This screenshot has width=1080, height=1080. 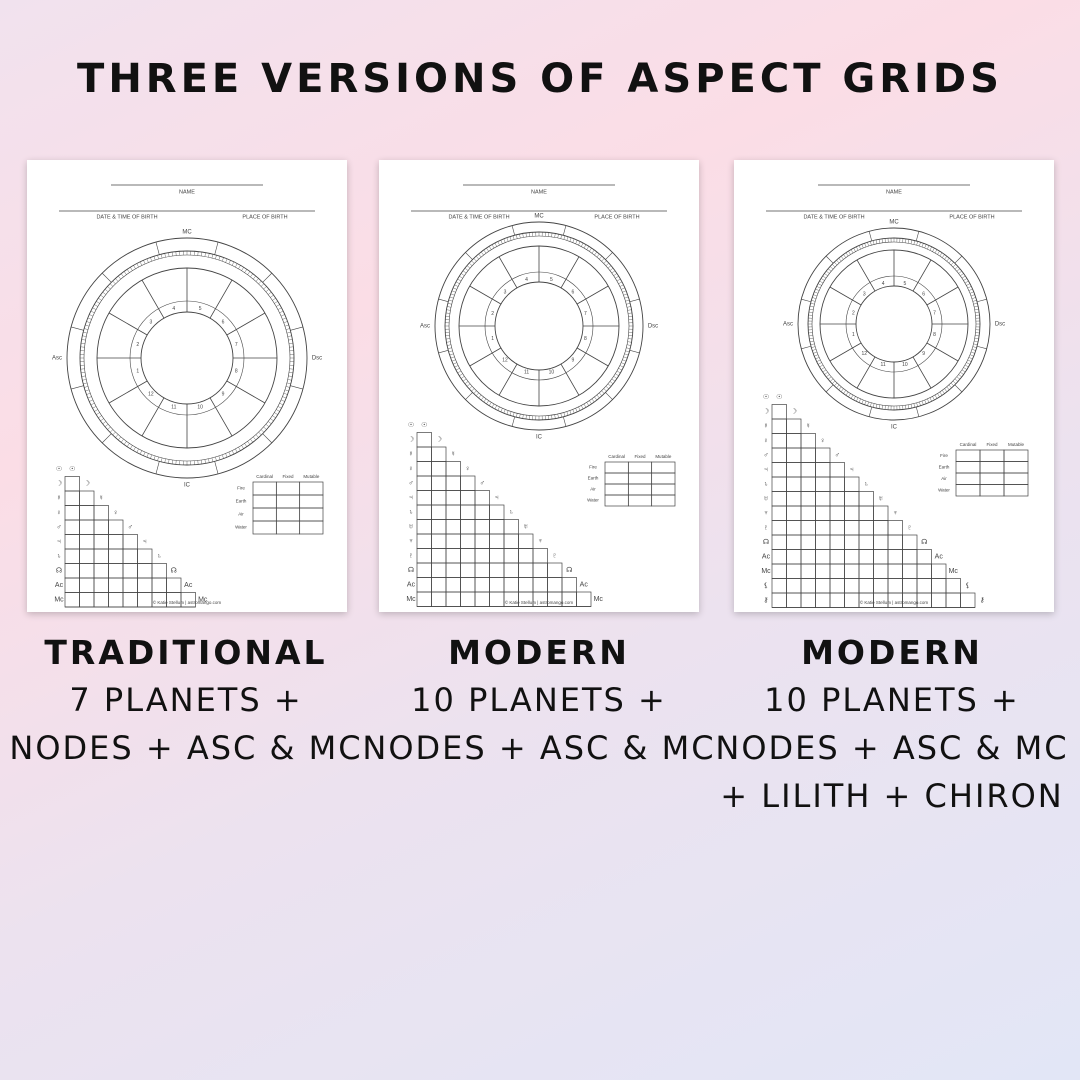 What do you see at coordinates (599, 599) in the screenshot?
I see `grid-diagonal-glyph: Mc` at bounding box center [599, 599].